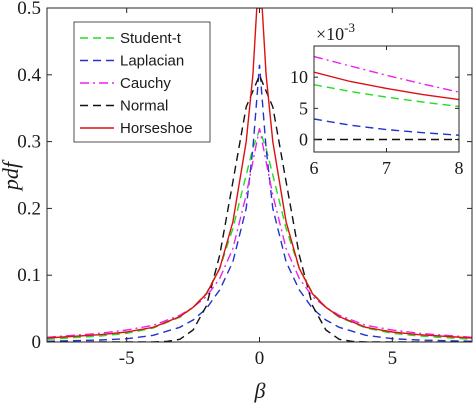  What do you see at coordinates (29, 9) in the screenshot?
I see `main-y-tick-label: 0.5` at bounding box center [29, 9].